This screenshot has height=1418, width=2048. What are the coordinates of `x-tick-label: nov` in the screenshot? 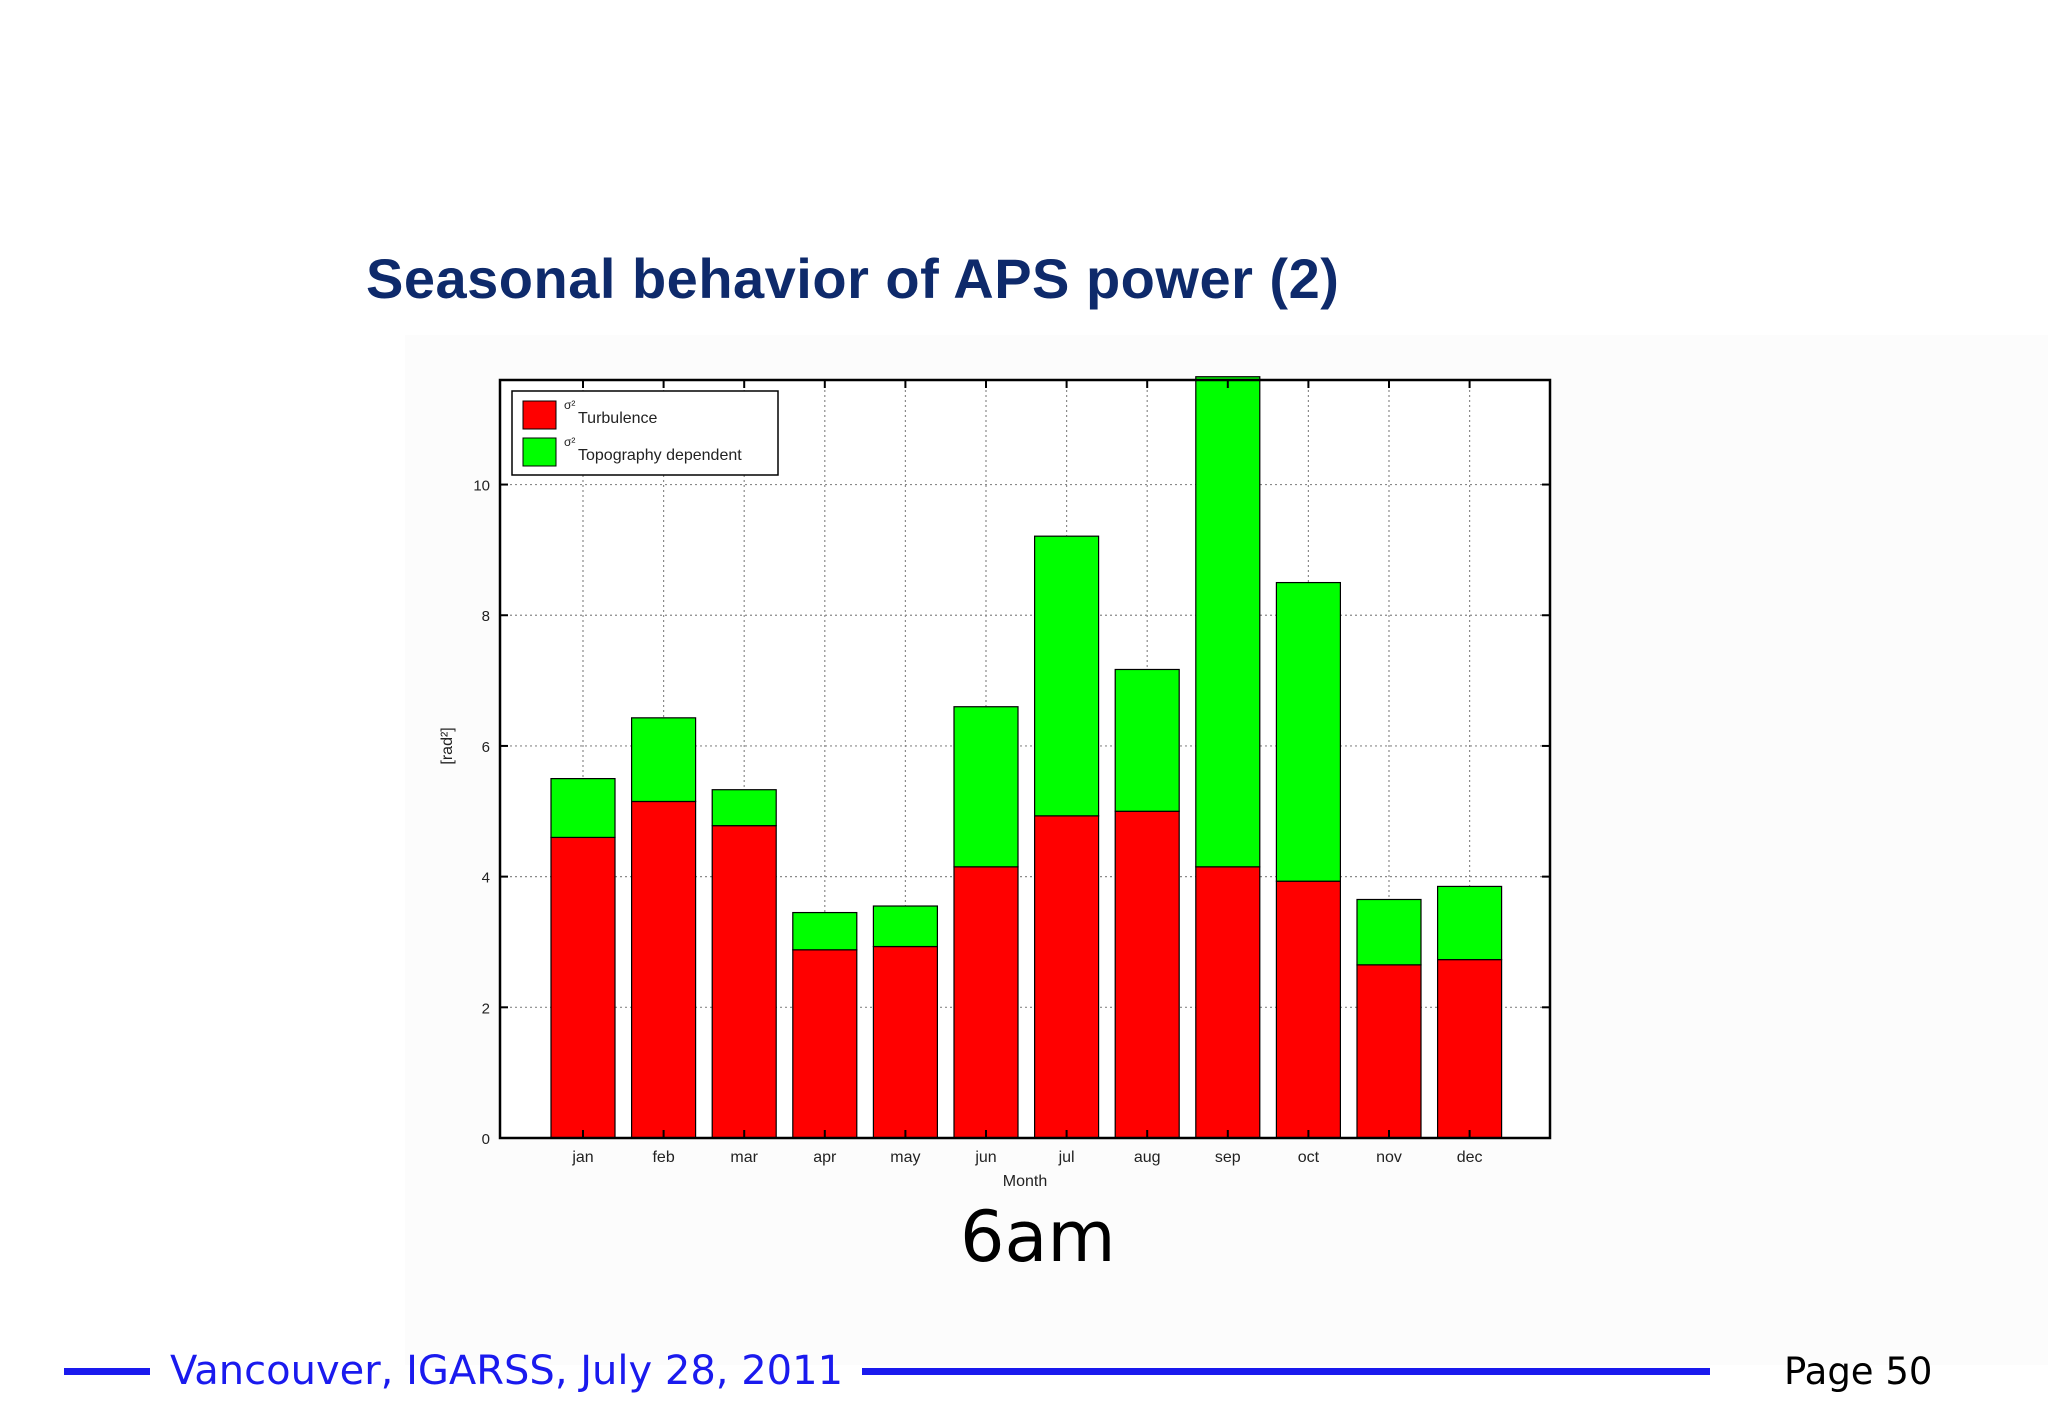 It's located at (1389, 1157).